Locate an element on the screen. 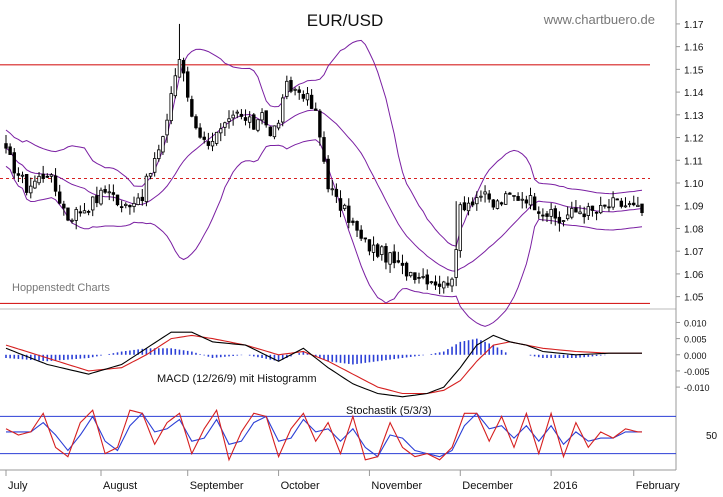 The width and height of the screenshot is (723, 497). macd-tick-label: 0.005 is located at coordinates (695, 340).